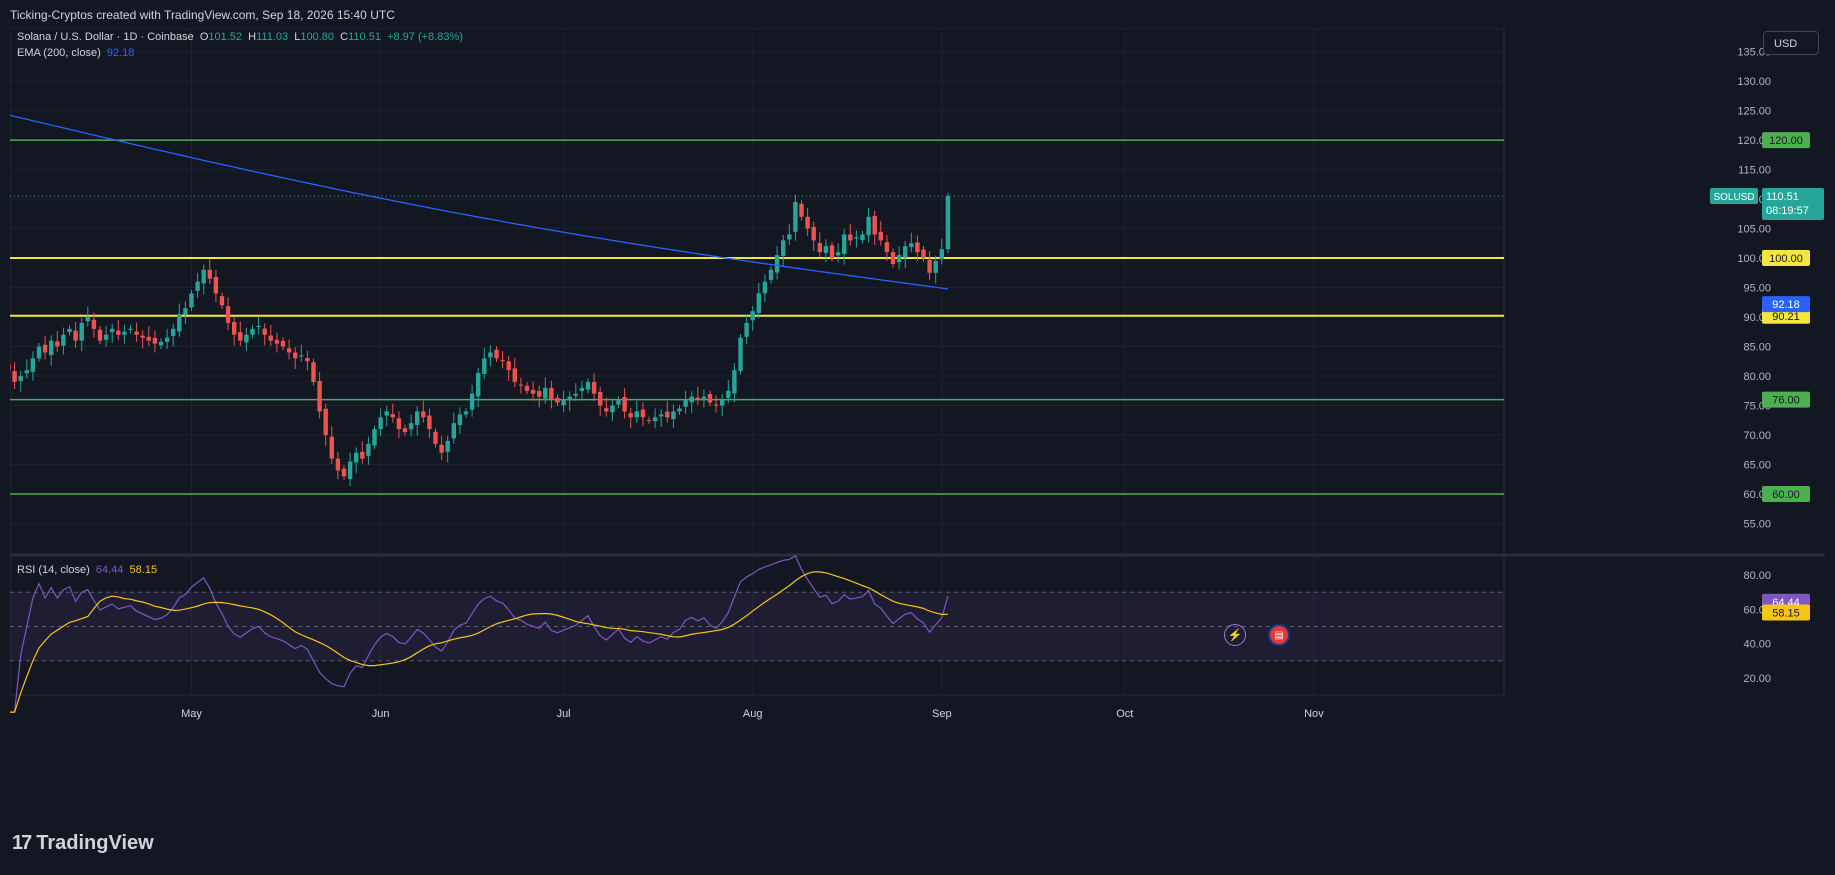  I want to click on level-badge, so click(1786, 140).